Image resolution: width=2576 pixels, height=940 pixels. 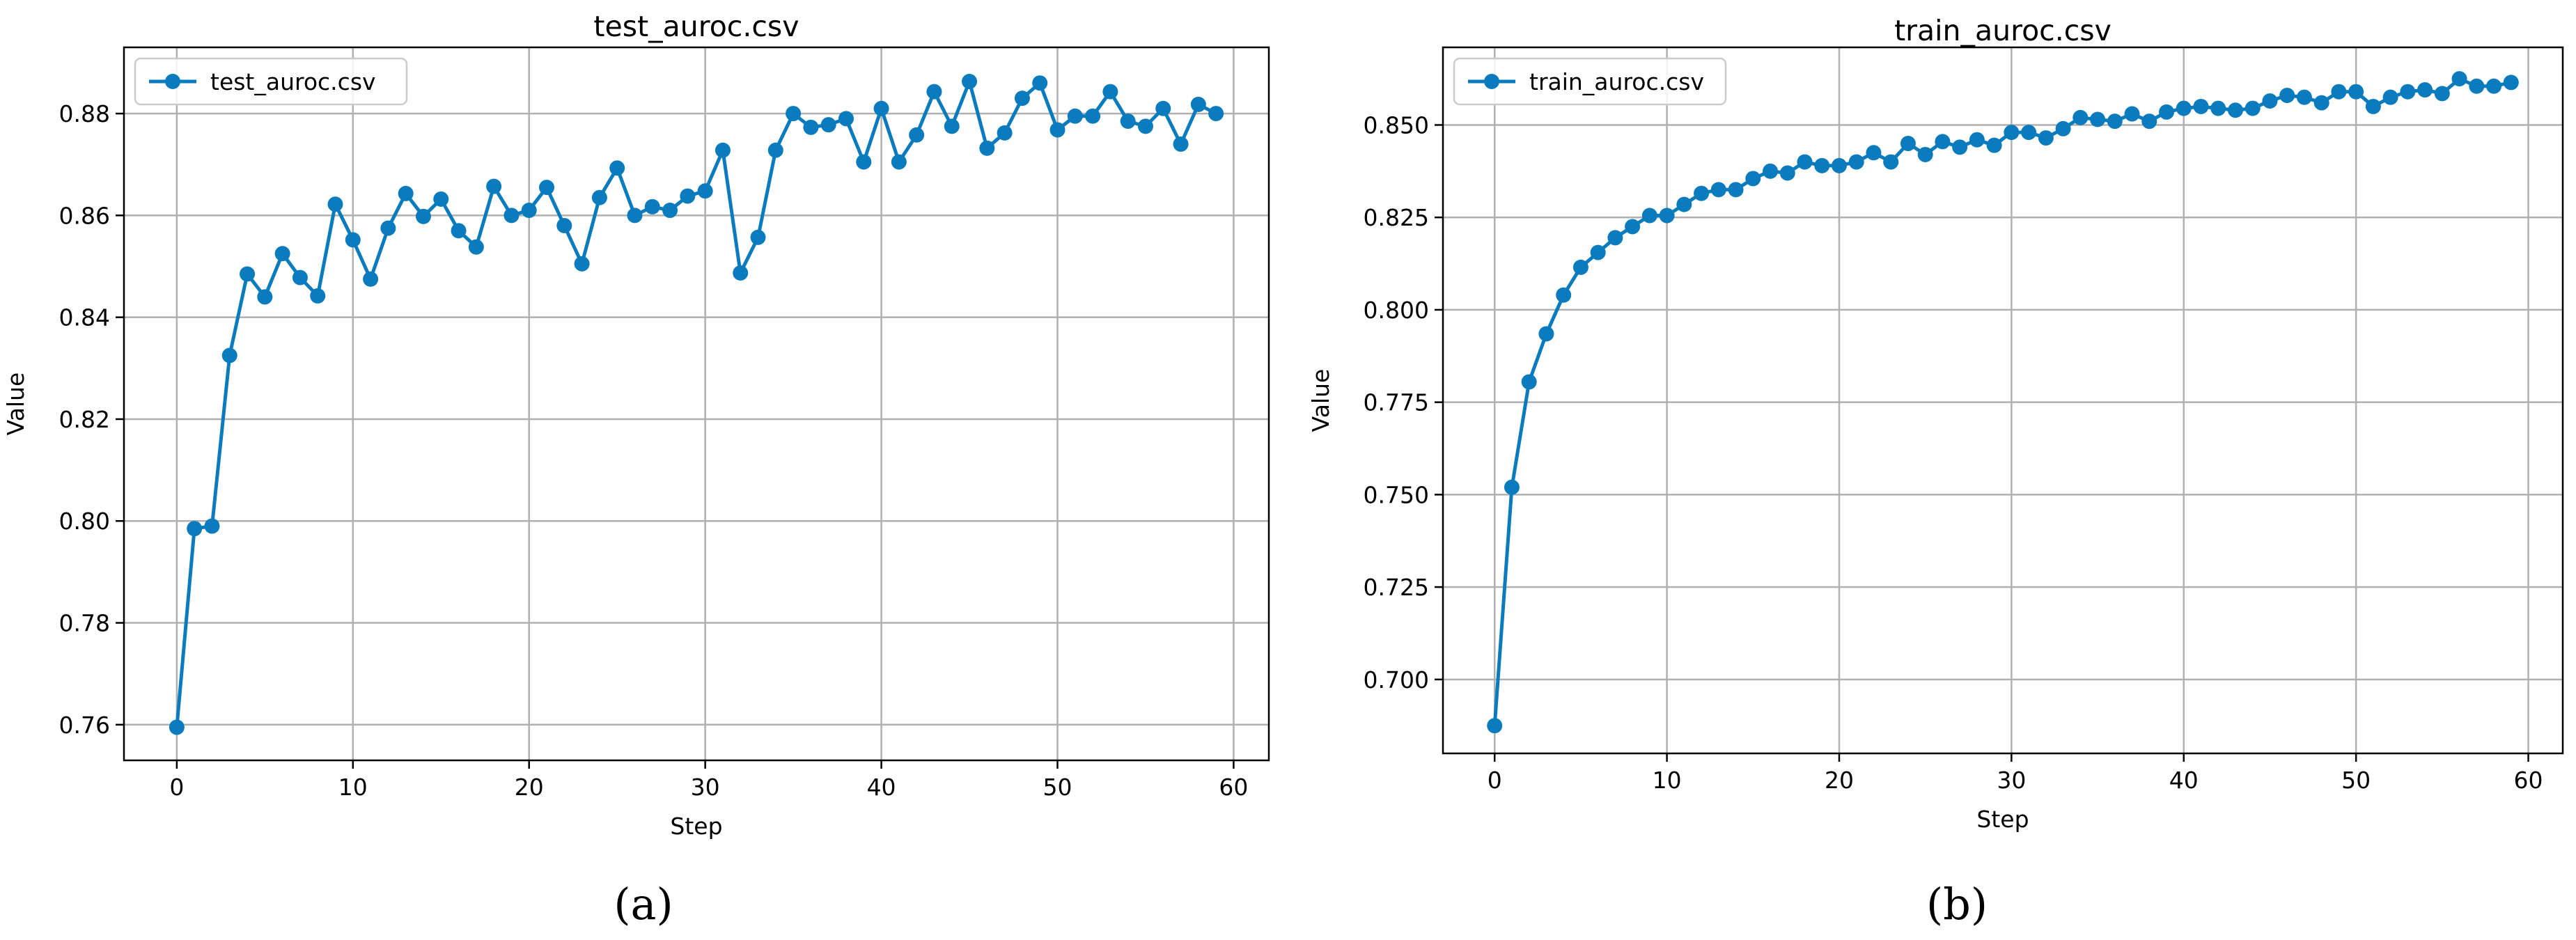 What do you see at coordinates (84, 113) in the screenshot?
I see `y-tick-label: 0.88` at bounding box center [84, 113].